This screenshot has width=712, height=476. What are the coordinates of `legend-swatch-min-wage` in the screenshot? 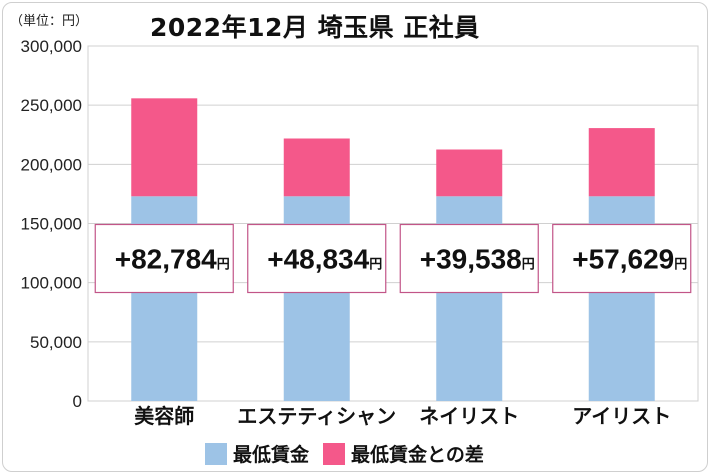 It's located at (216, 453).